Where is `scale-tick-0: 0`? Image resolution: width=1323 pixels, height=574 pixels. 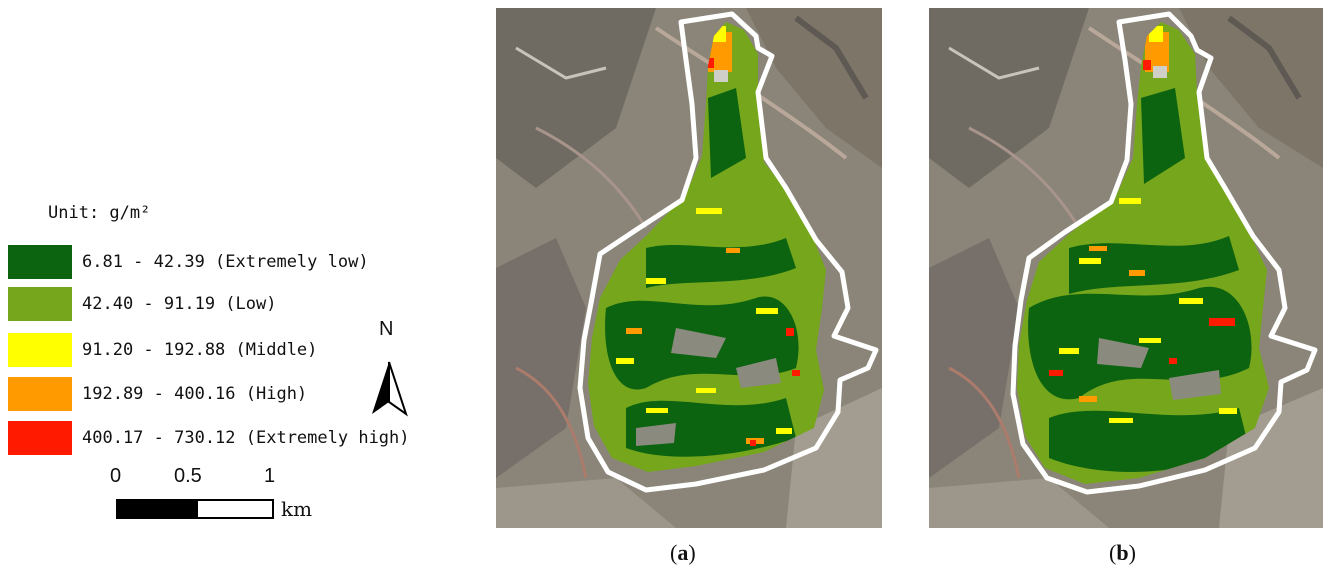 scale-tick-0: 0 is located at coordinates (116, 476).